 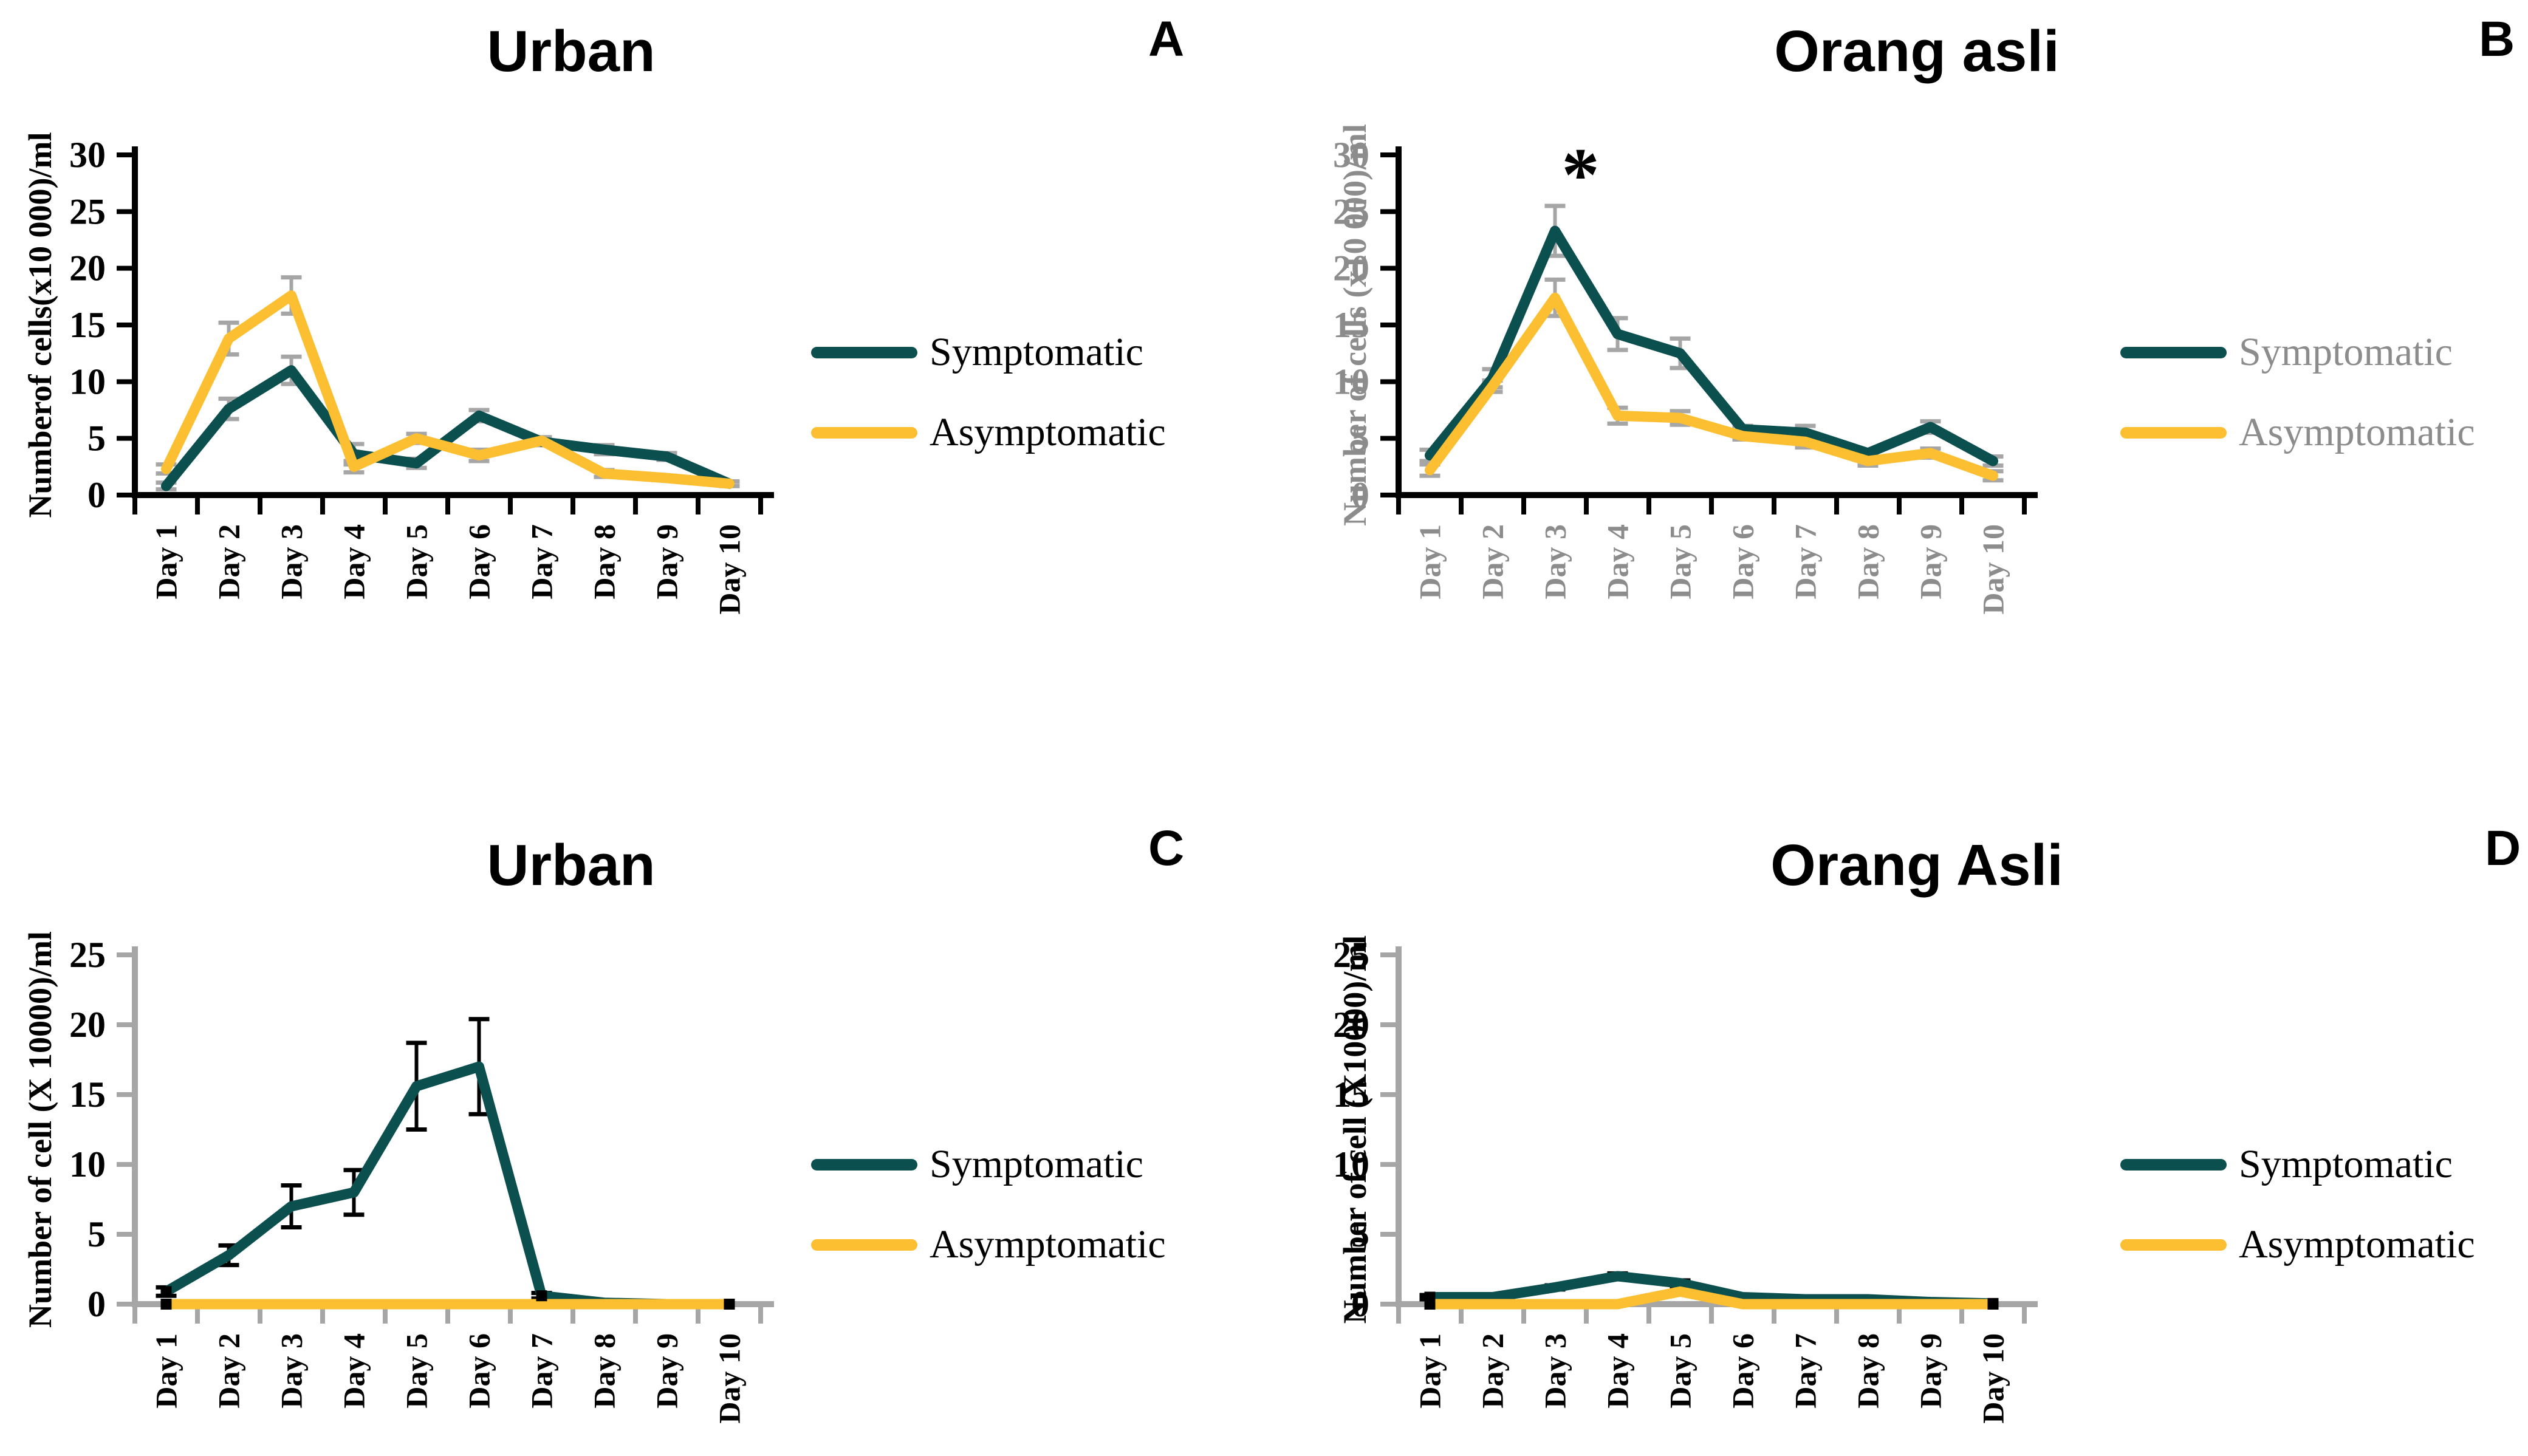 I want to click on asymptomatic-line-swatch-icon, so click(x=864, y=1245).